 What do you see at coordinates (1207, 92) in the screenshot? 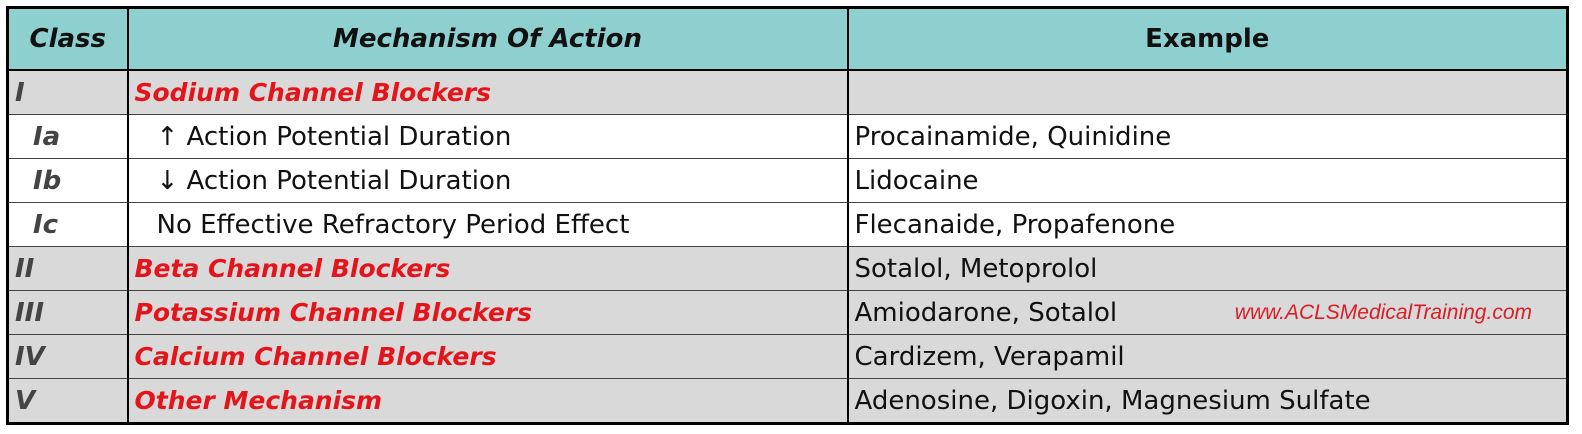
I see `example-cell` at bounding box center [1207, 92].